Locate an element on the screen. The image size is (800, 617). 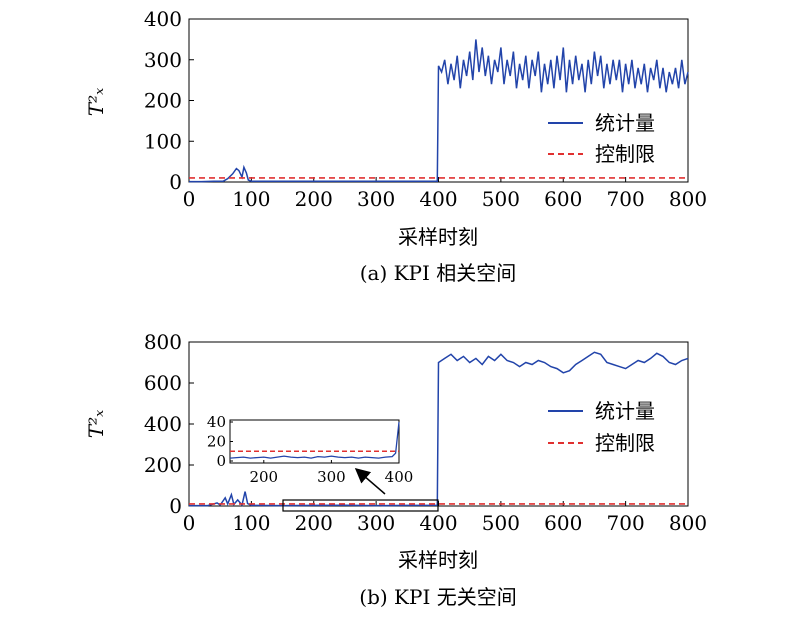
a-legend-limit-label: 控制限 is located at coordinates (625, 154).